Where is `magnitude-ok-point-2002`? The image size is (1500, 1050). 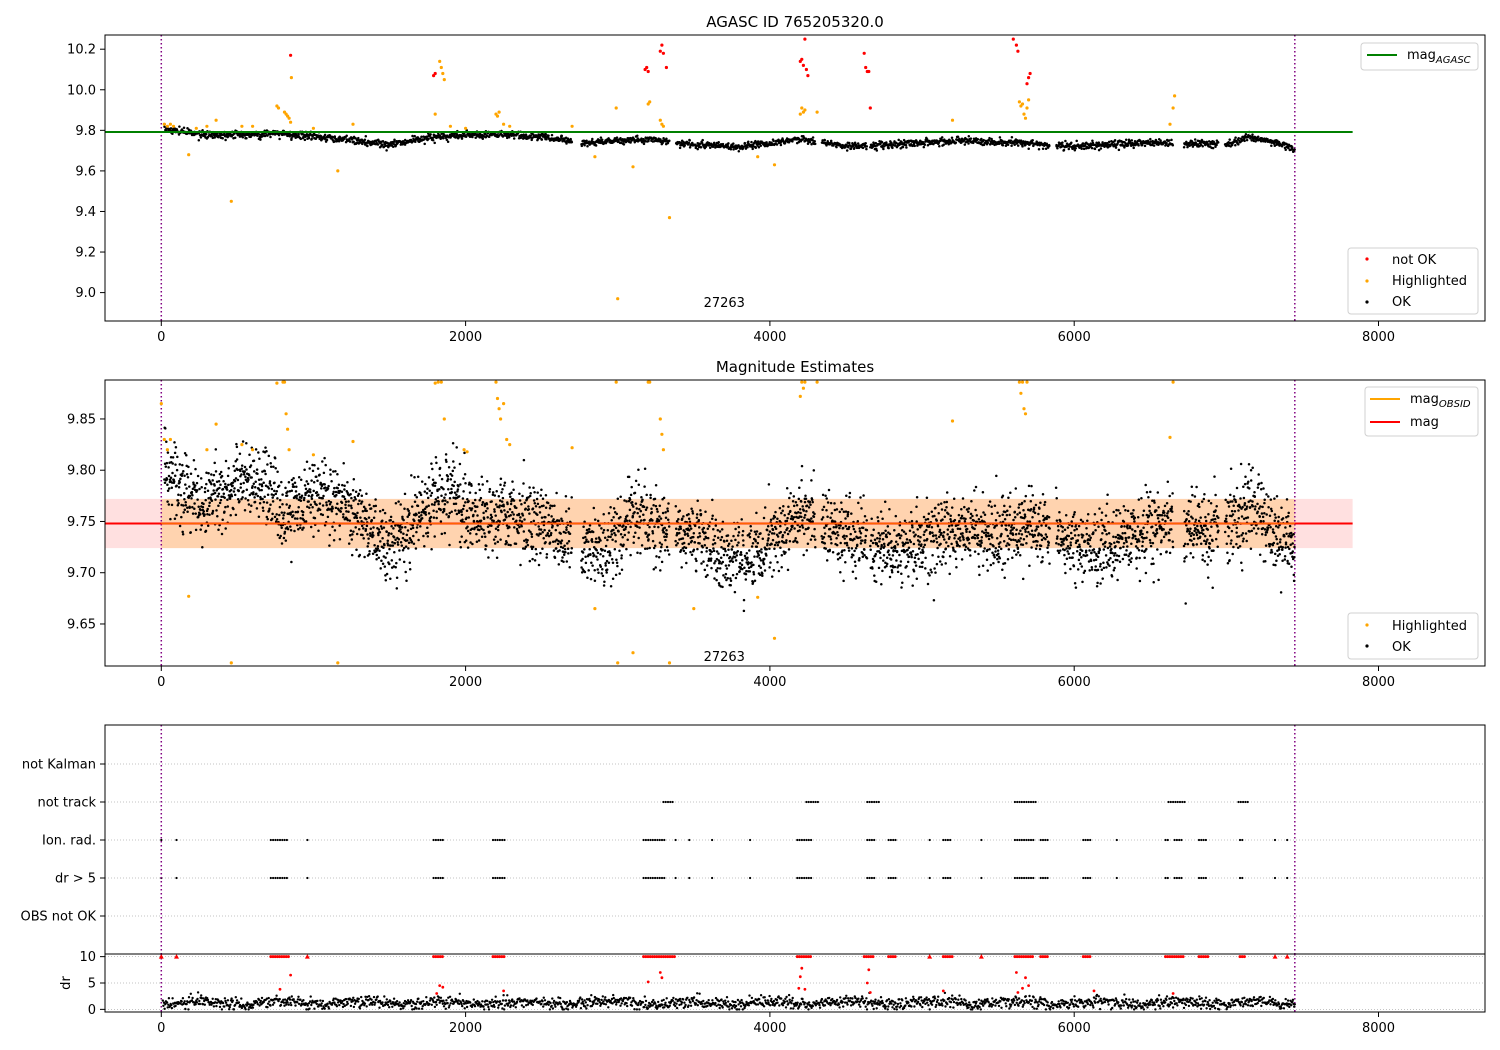
magnitude-ok-point-2002 is located at coordinates (728, 535).